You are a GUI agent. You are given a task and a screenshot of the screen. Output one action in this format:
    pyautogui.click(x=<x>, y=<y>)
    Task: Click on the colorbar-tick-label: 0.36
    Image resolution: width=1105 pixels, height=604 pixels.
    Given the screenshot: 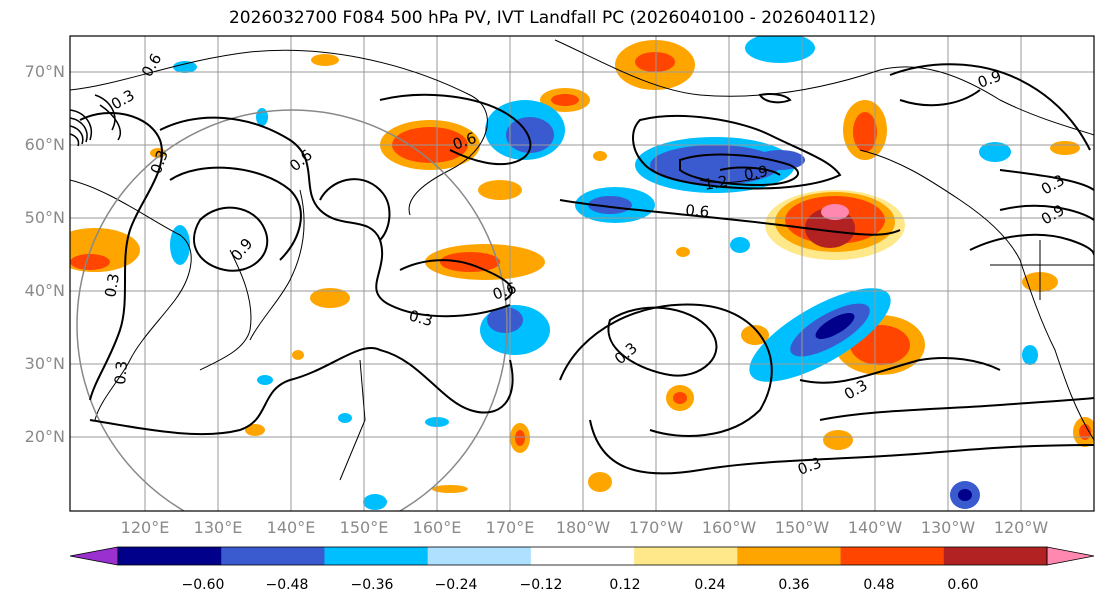 What is the action you would take?
    pyautogui.click(x=794, y=585)
    